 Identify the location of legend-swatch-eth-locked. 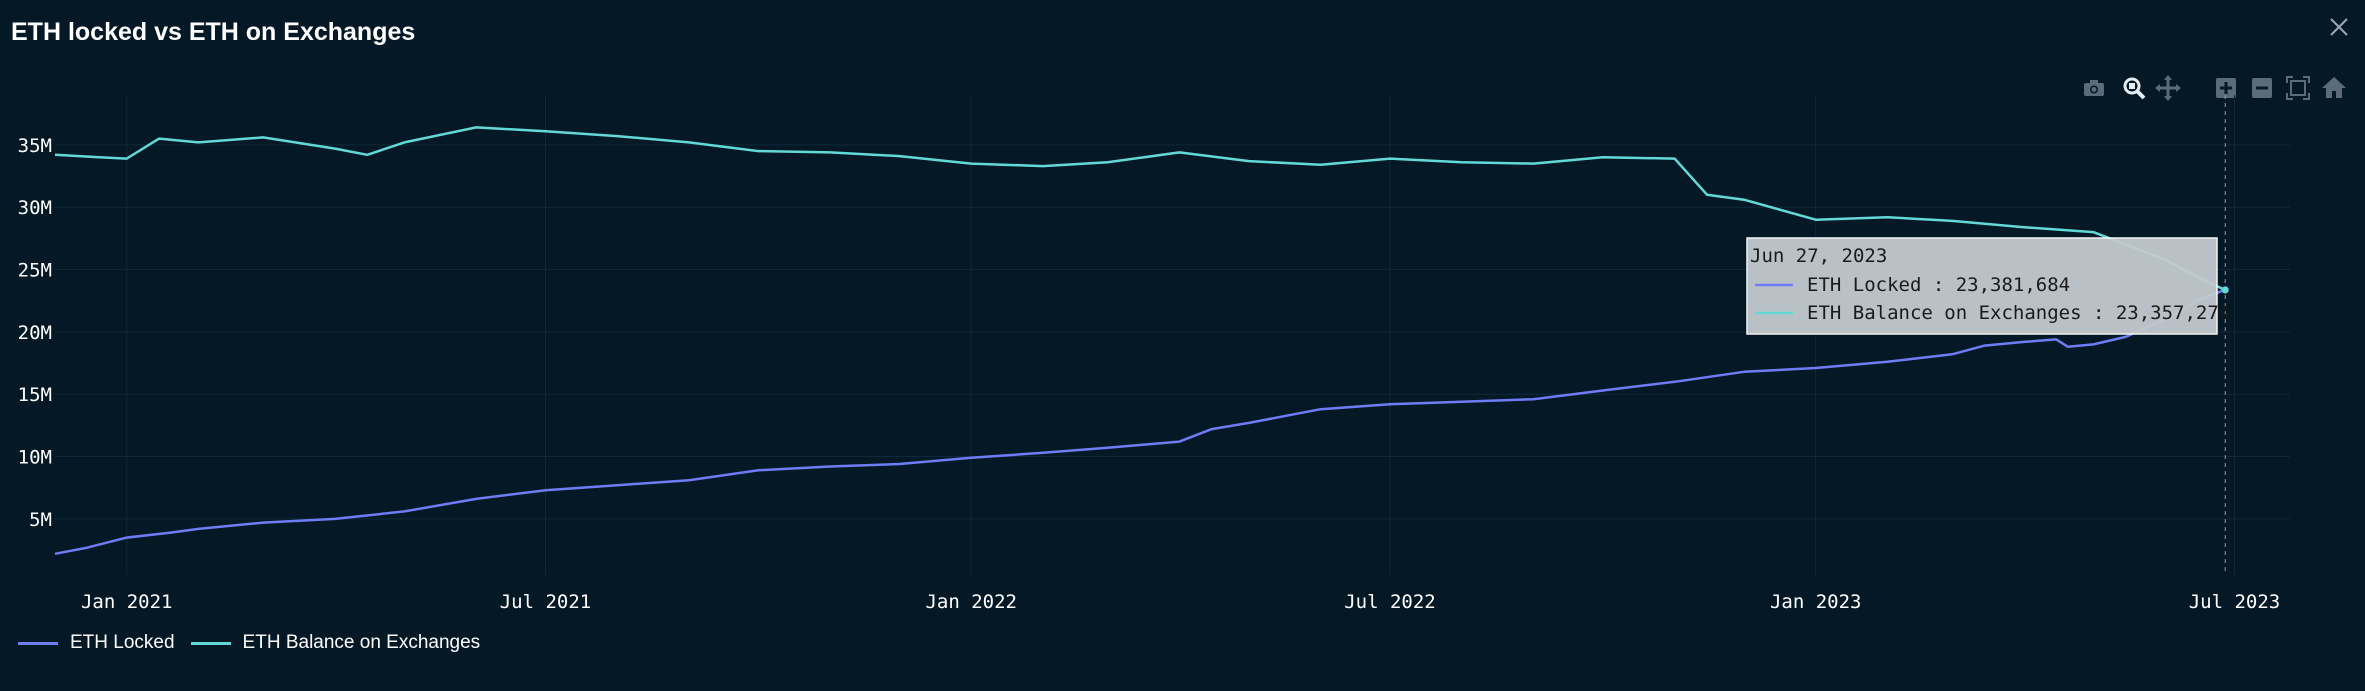
(38, 643).